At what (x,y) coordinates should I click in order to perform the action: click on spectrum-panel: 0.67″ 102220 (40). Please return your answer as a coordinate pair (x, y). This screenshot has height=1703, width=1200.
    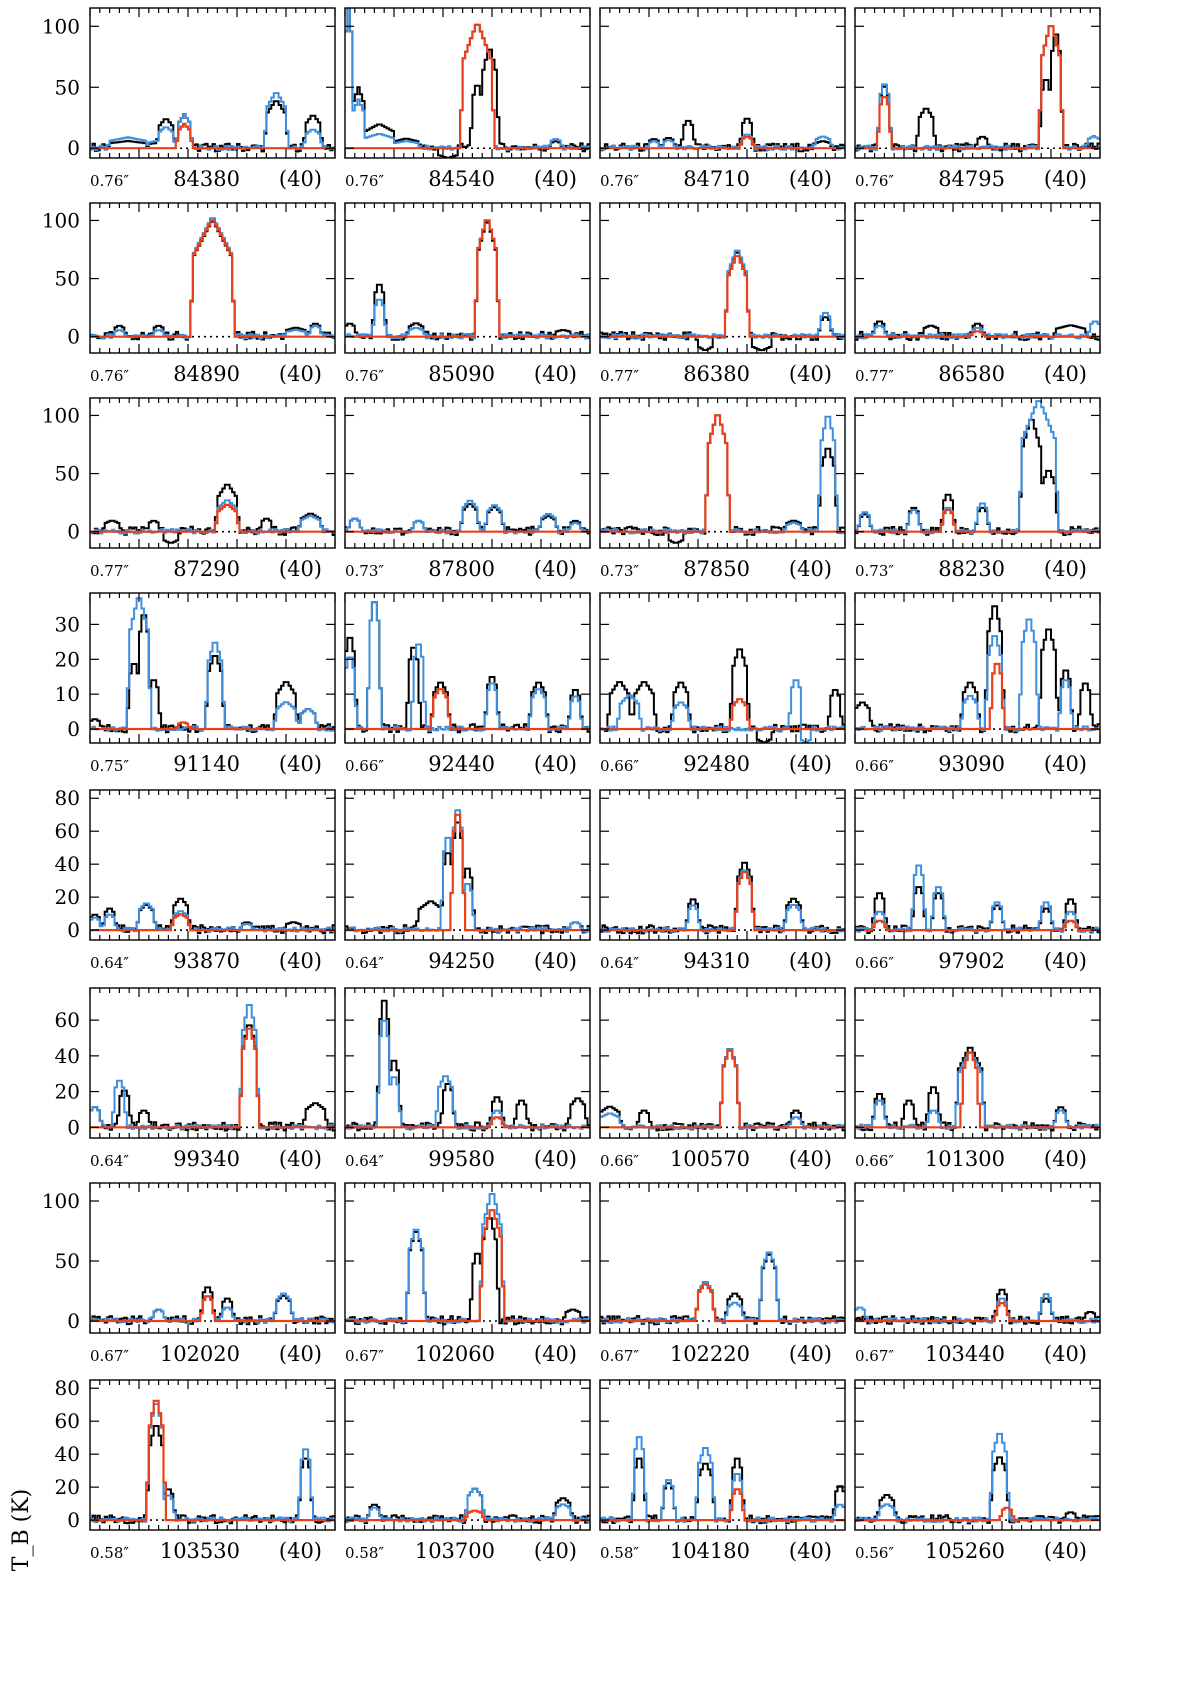
    Looking at the image, I should click on (722, 1274).